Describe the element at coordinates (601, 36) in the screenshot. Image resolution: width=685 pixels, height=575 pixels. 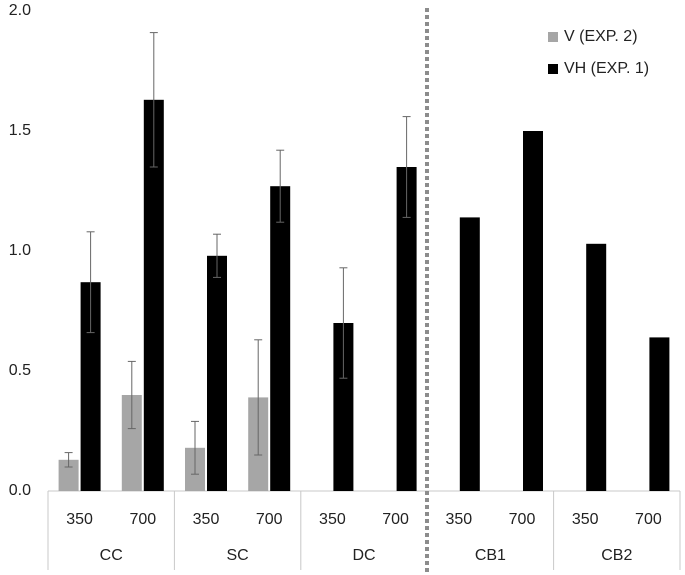
I see `legend-label: V (EXP. 2)` at that location.